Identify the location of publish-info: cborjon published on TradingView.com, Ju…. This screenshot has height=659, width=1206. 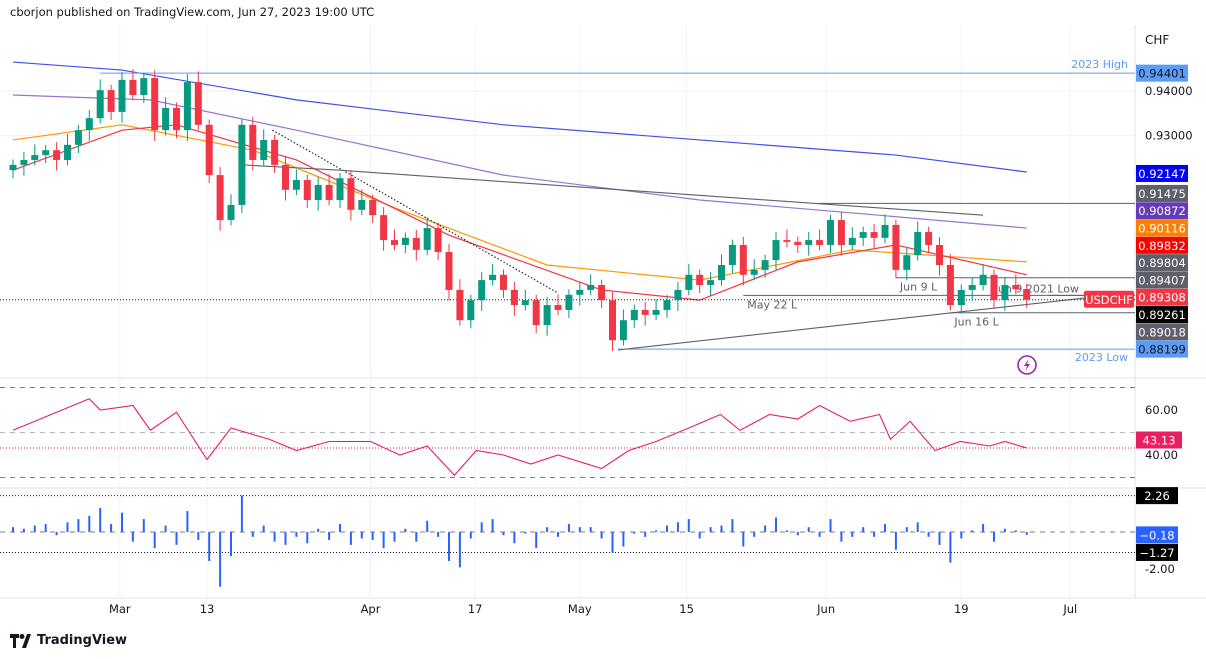
(192, 12).